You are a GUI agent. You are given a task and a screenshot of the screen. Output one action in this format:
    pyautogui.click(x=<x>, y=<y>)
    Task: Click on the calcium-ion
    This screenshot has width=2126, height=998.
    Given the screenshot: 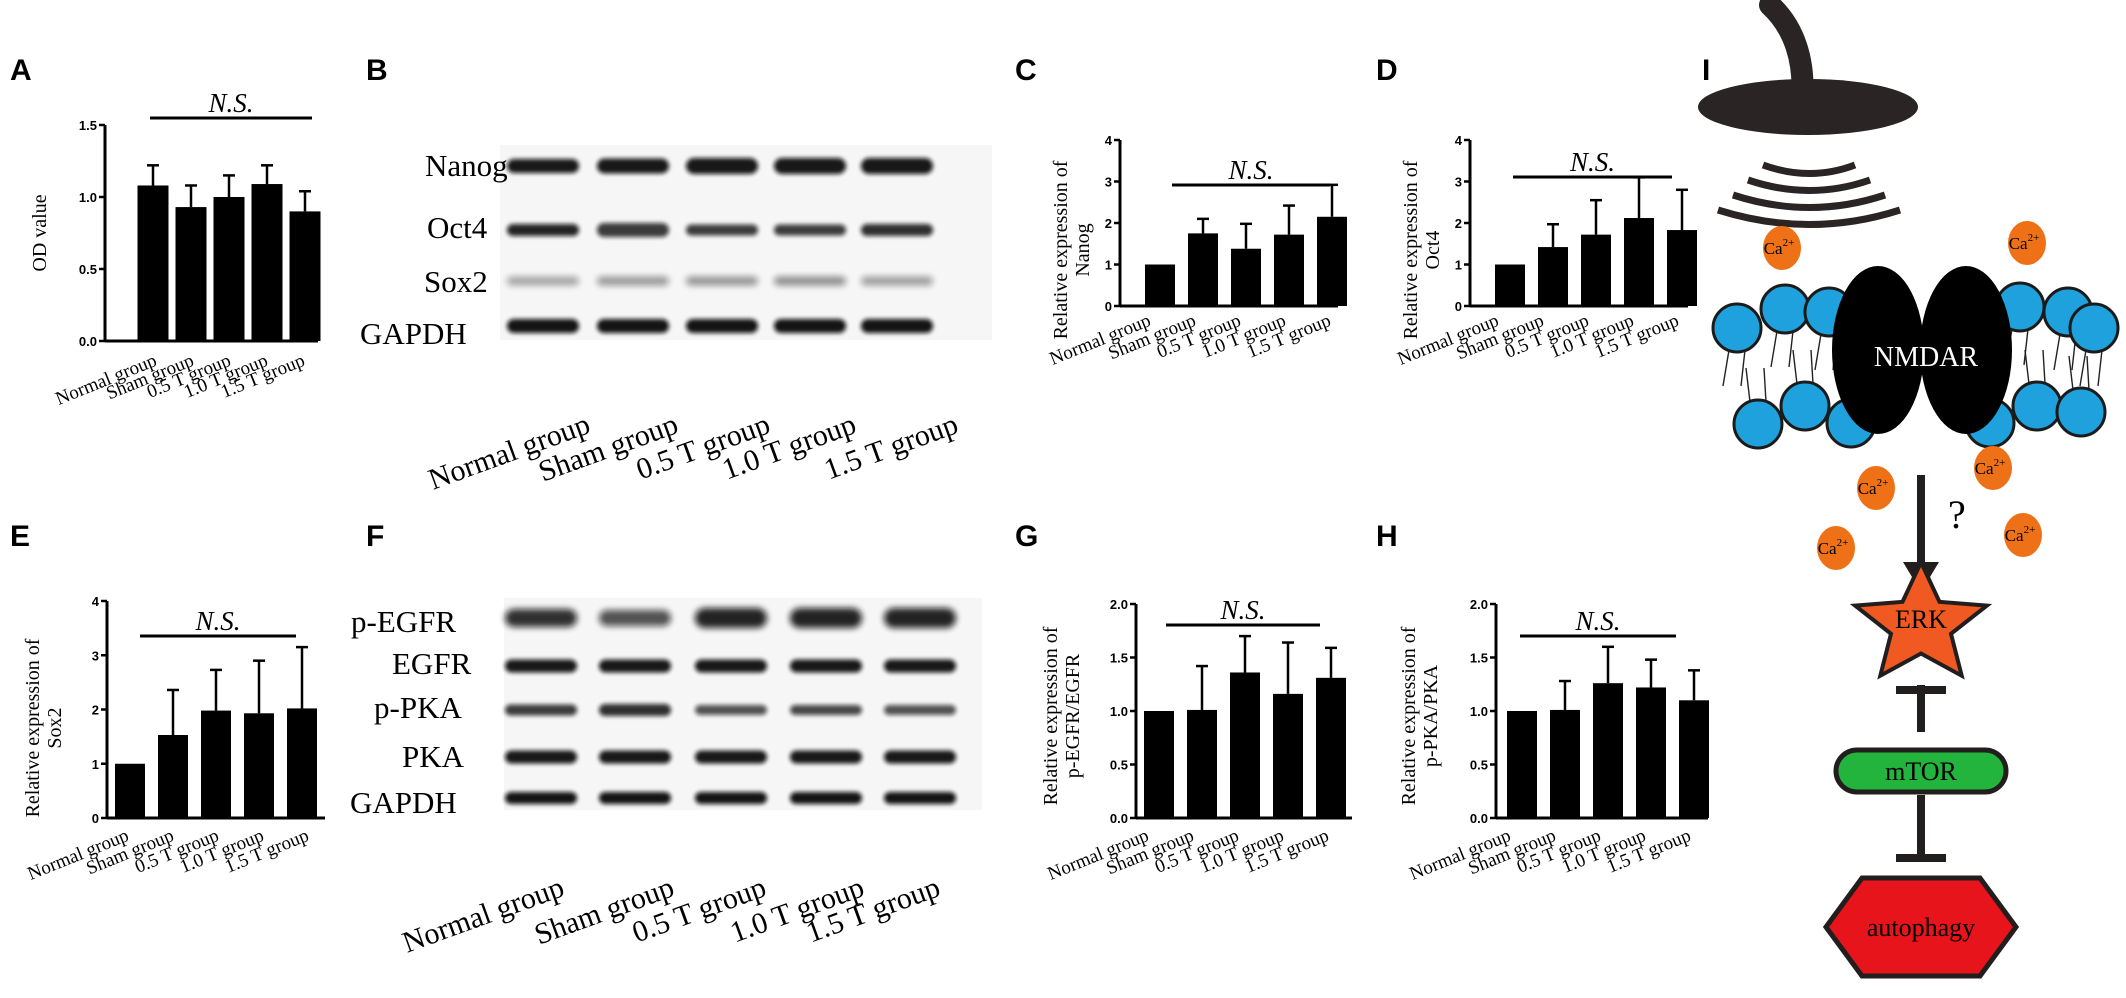 What is the action you would take?
    pyautogui.click(x=1836, y=548)
    